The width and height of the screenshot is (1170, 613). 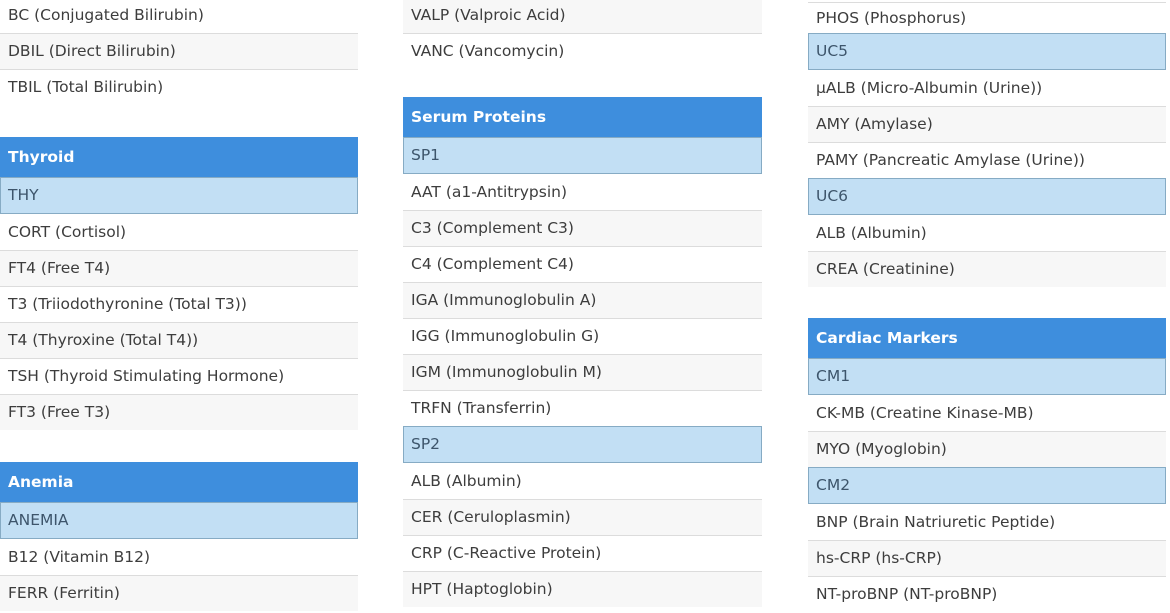 I want to click on test-group: VALP (Valproic Acid) VANC (Vancomycin), so click(x=582, y=34).